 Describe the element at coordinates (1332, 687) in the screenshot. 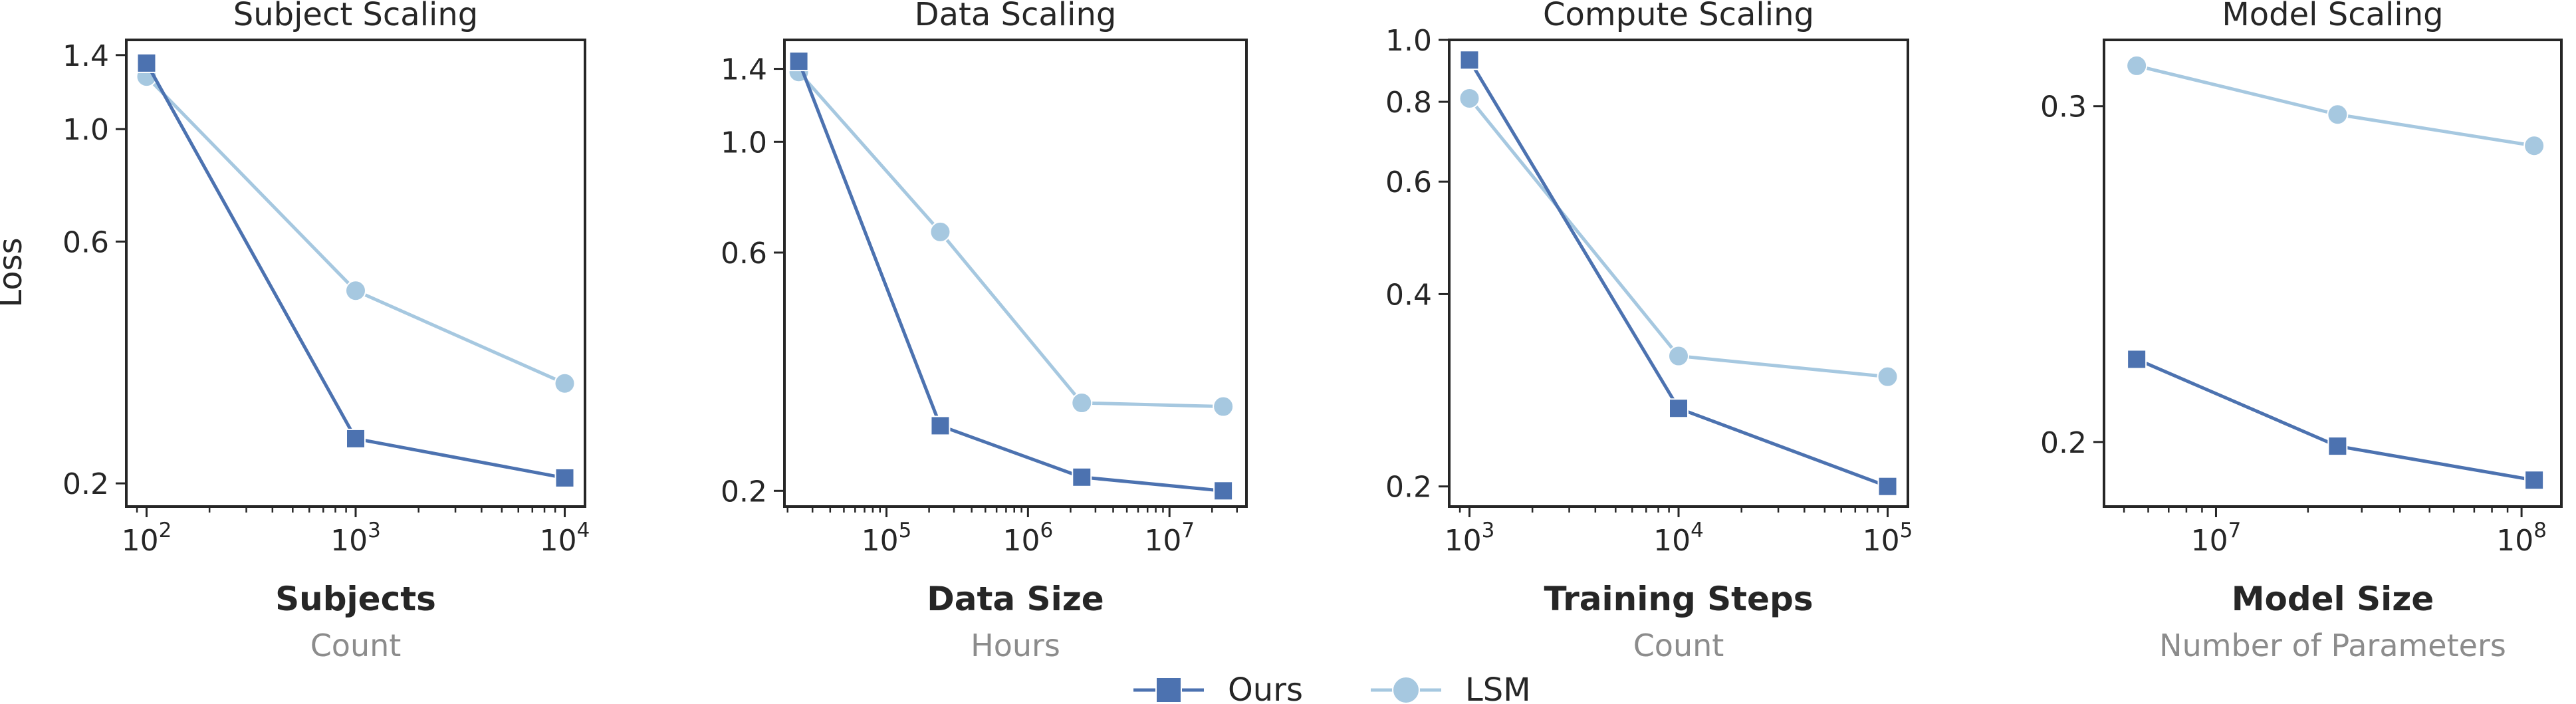

I see `legend: Ours LSM` at that location.